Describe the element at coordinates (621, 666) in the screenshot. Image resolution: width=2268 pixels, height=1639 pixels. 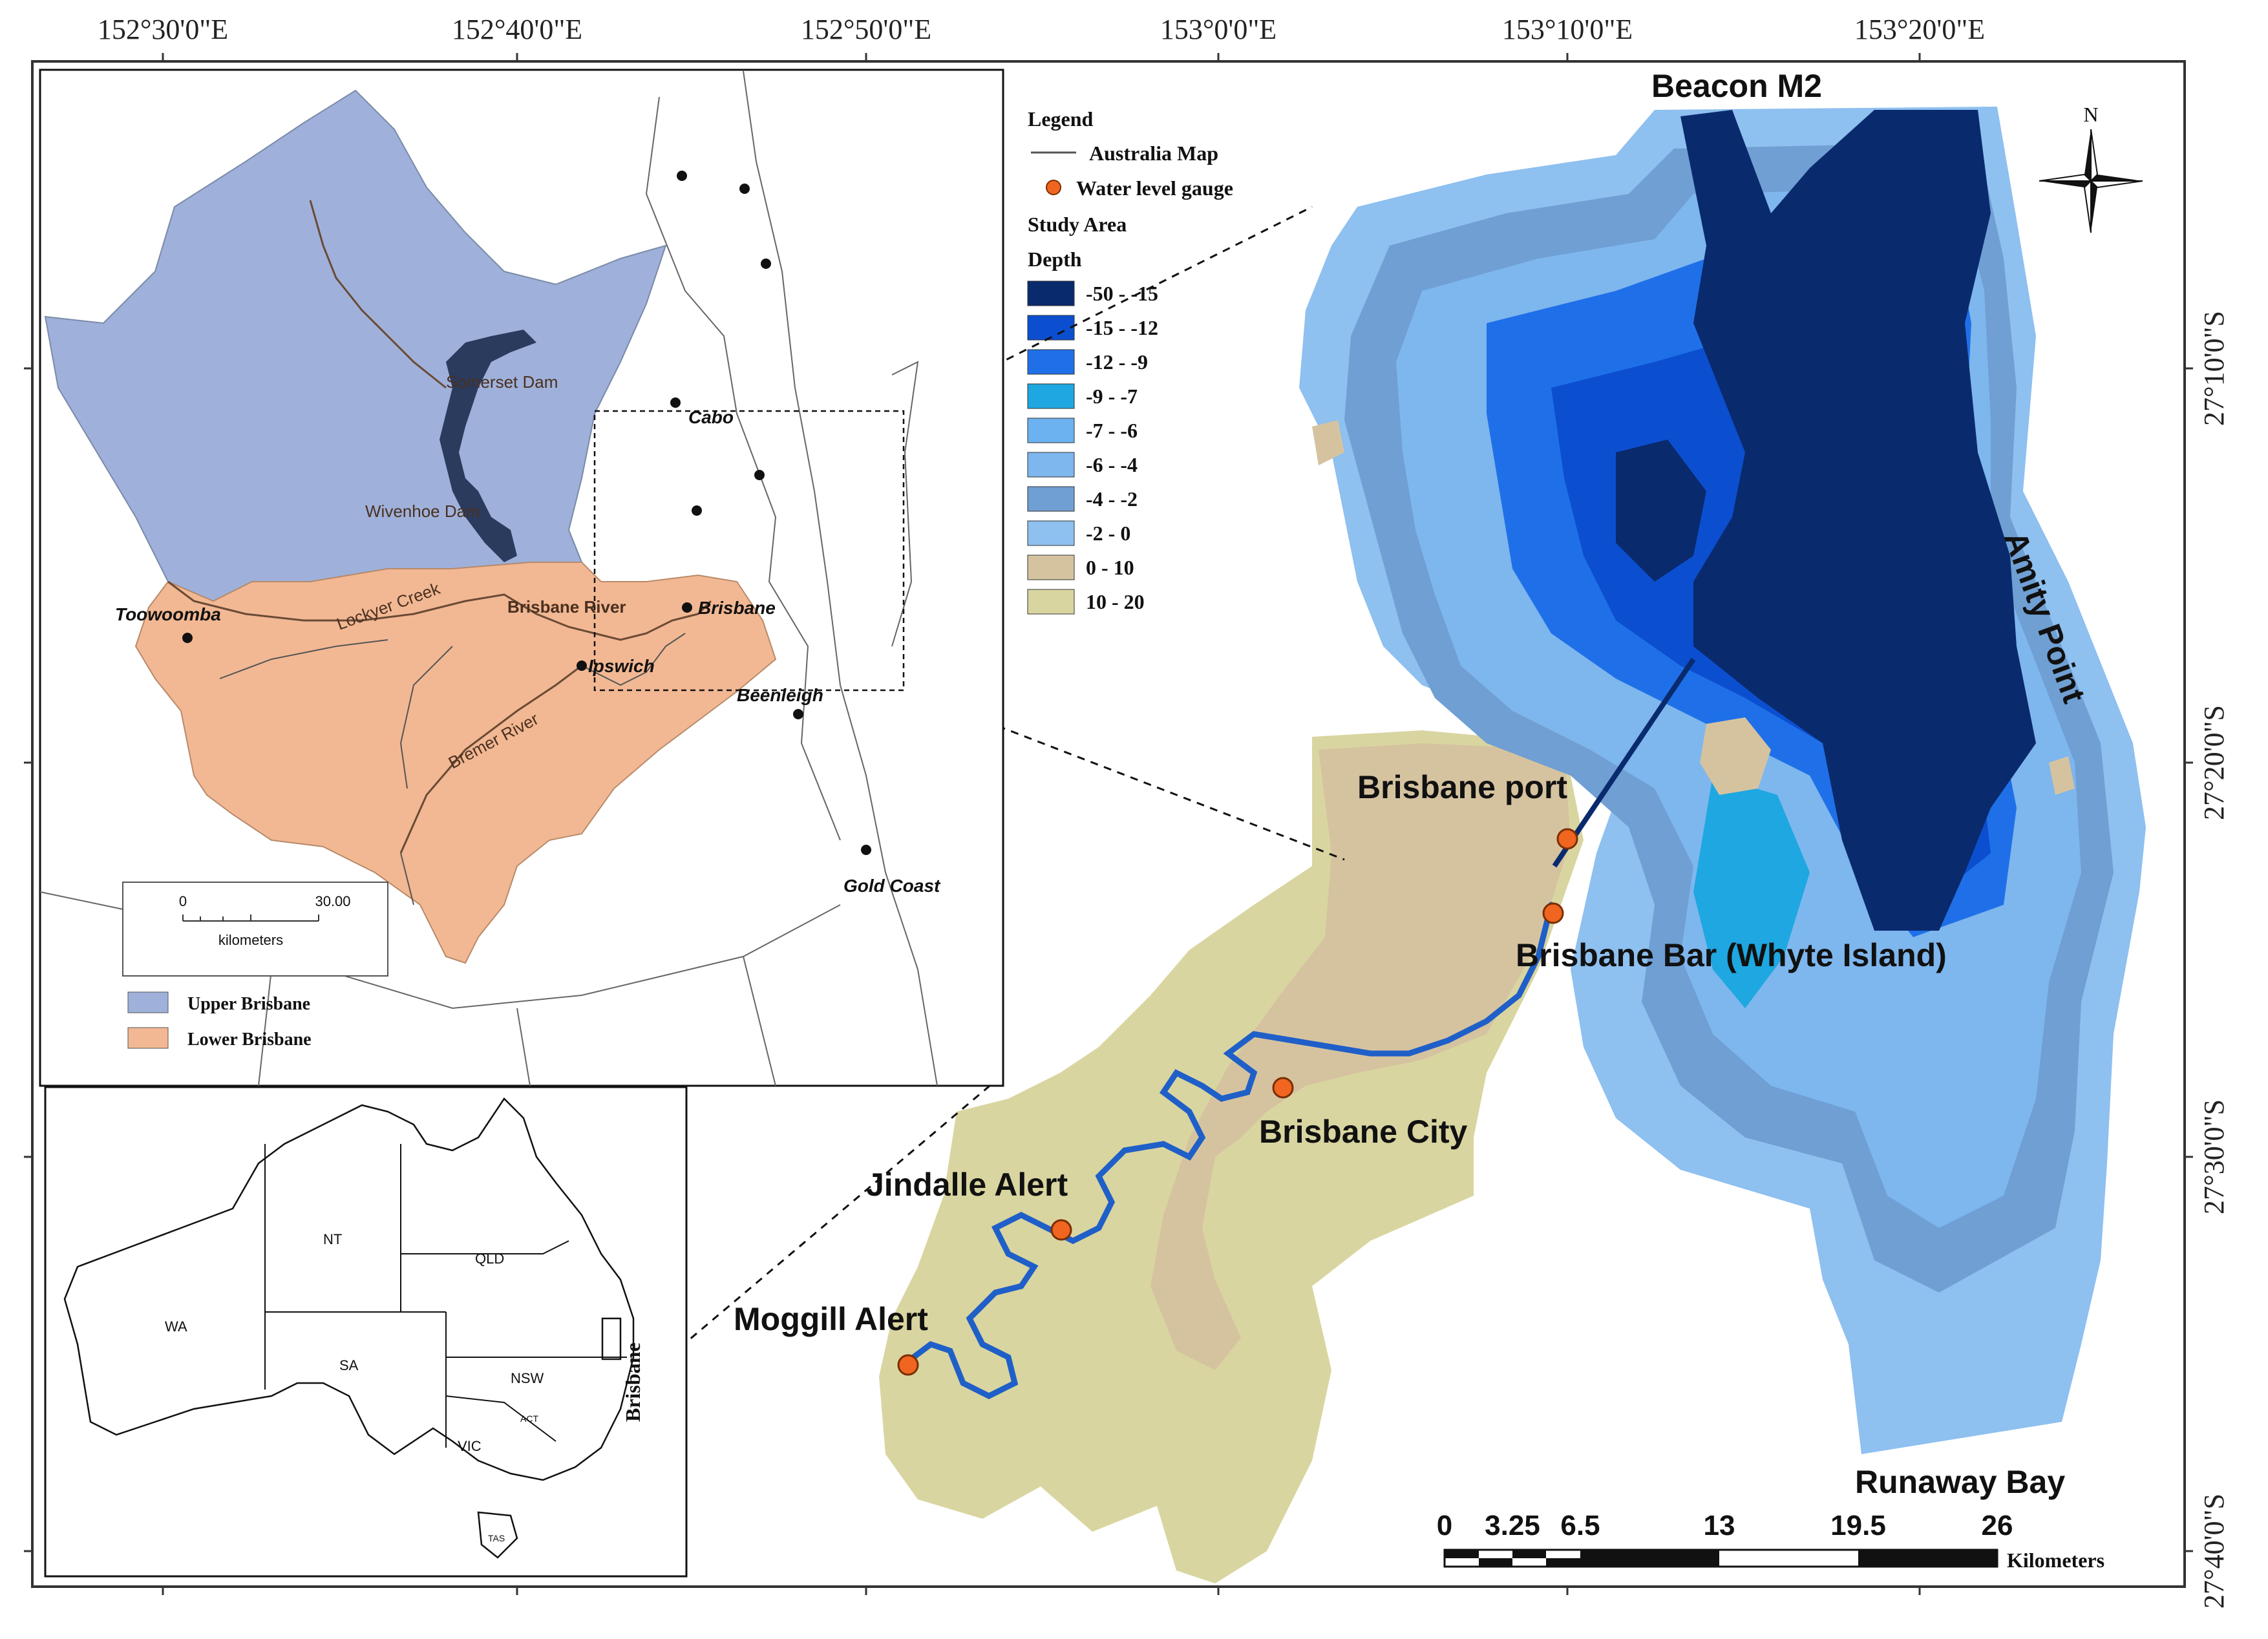
I see `label-ipswich: Ipswich` at that location.